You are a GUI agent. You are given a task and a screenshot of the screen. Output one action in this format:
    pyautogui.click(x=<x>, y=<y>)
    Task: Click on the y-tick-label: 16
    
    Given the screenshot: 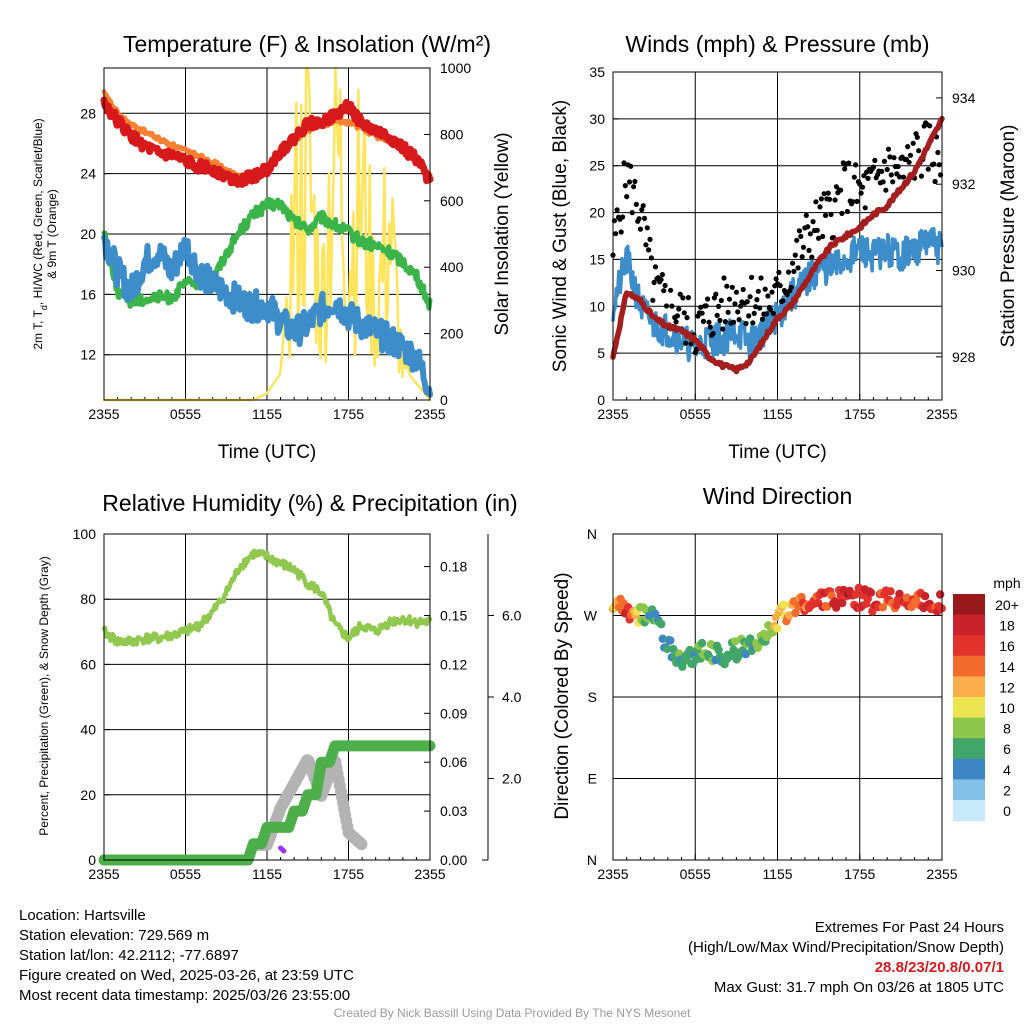 What is the action you would take?
    pyautogui.click(x=88, y=294)
    